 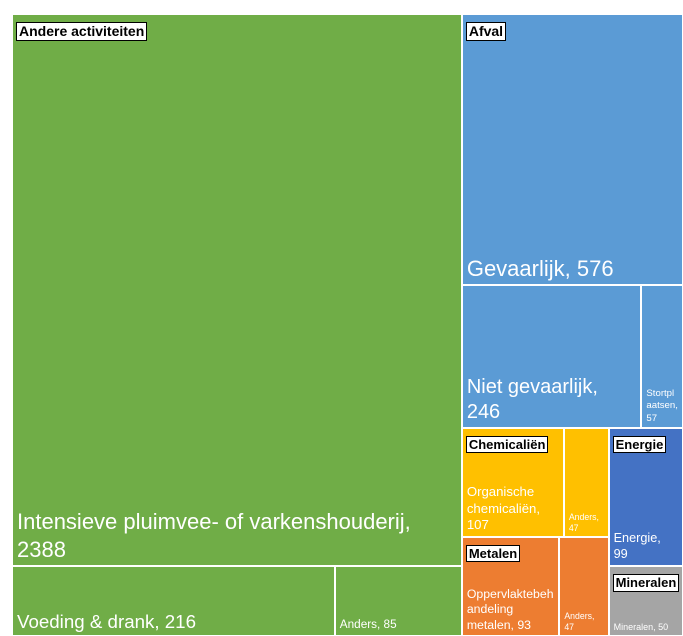 What do you see at coordinates (368, 625) in the screenshot?
I see `tile-label: Anders, 85` at bounding box center [368, 625].